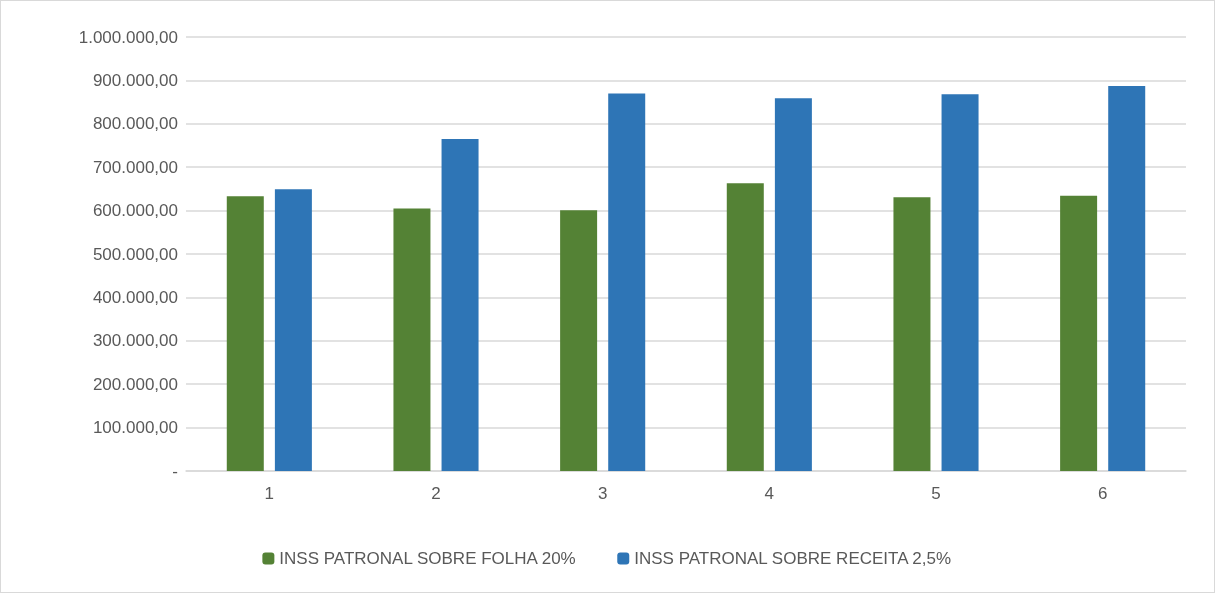 This screenshot has width=1215, height=593. I want to click on y-tick-label: 500.000,00, so click(135, 254).